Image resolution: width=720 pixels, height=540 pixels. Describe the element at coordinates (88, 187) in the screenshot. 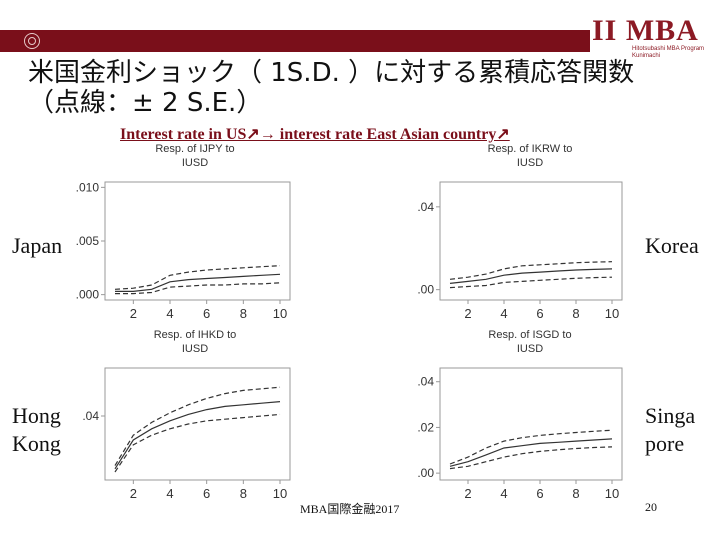

I see `chart-0-ytick-label-2: .010` at that location.